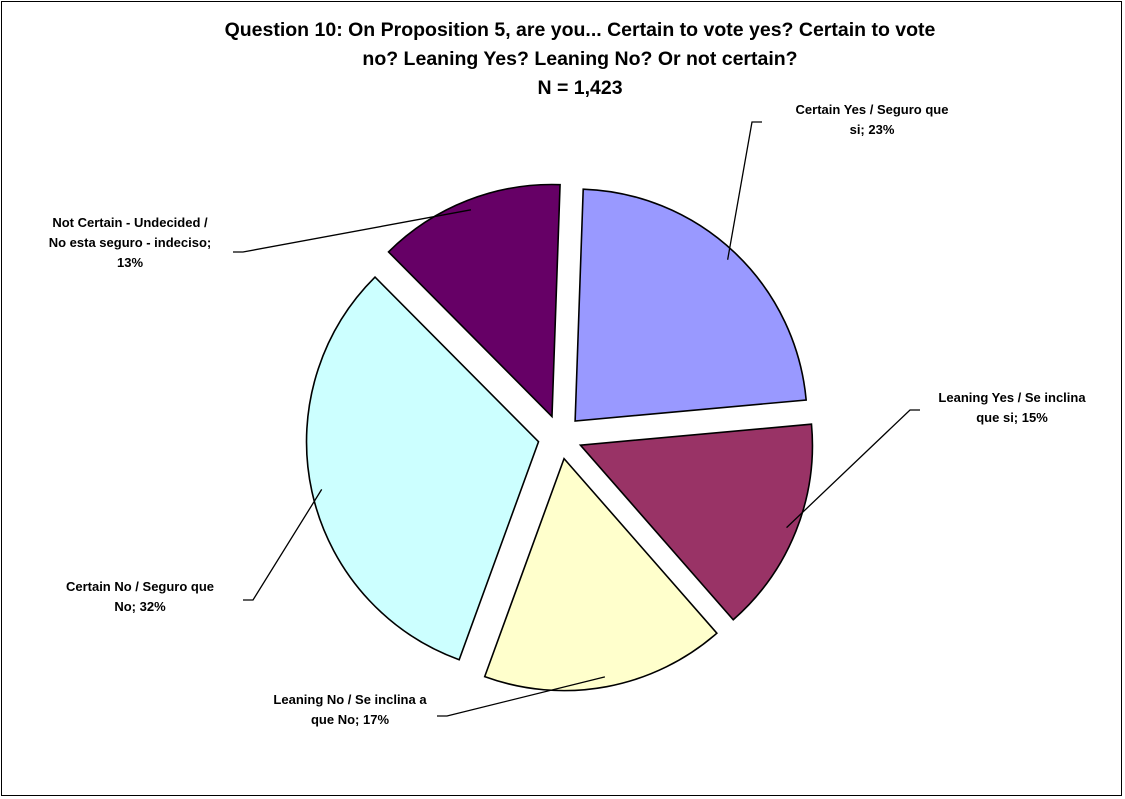 The width and height of the screenshot is (1125, 799). I want to click on slice-label-3: Leaning No / Se inclina a que No; 17%, so click(350, 710).